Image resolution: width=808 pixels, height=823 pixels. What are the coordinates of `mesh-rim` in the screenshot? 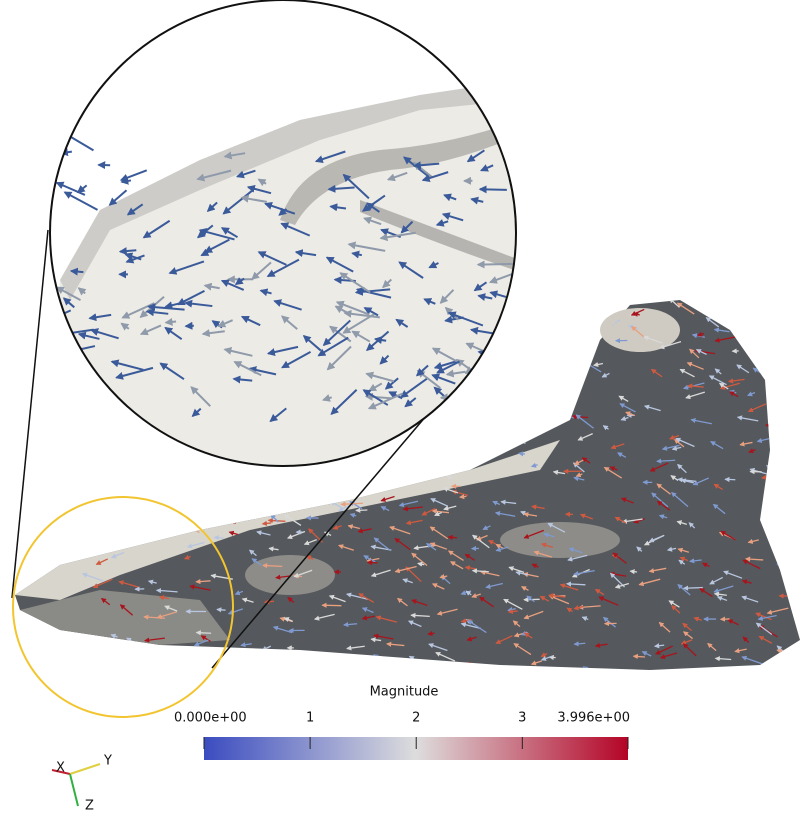 It's located at (287, 520).